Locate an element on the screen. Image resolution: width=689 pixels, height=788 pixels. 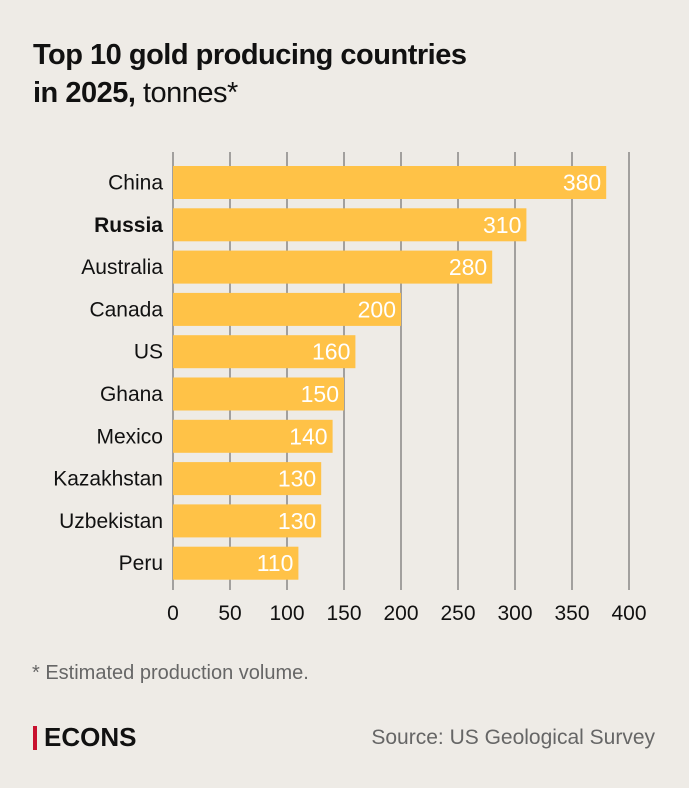
category-label: Ghana is located at coordinates (131, 394).